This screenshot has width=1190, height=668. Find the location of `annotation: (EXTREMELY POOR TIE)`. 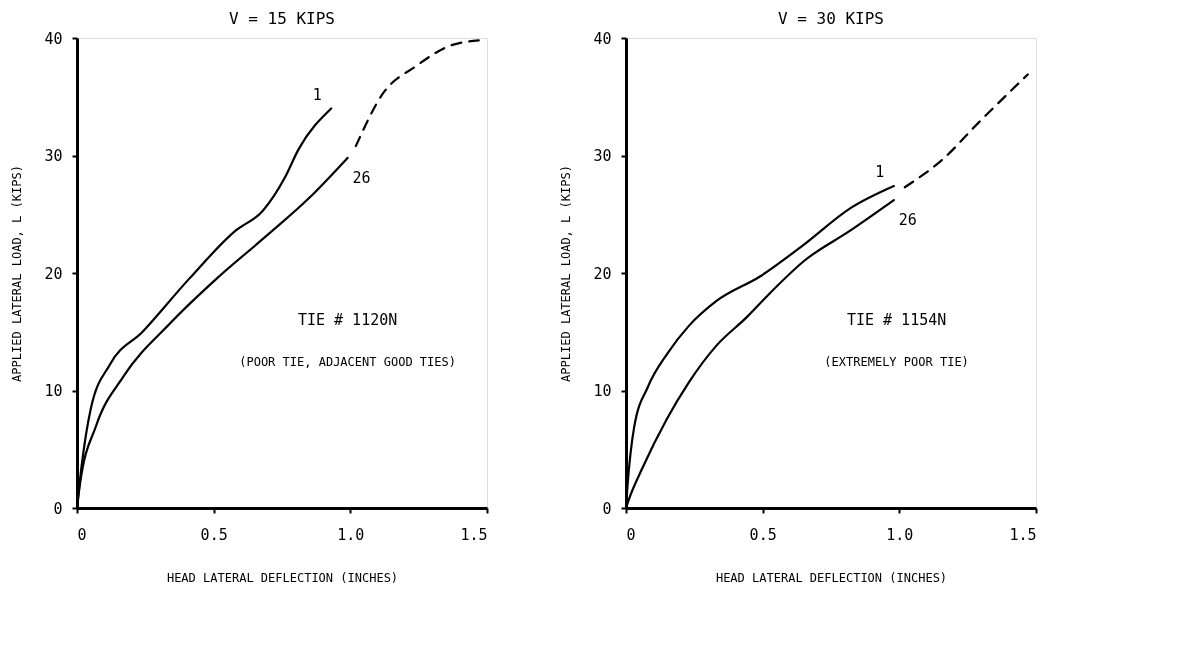

annotation: (EXTREMELY POOR TIE) is located at coordinates (896, 362).